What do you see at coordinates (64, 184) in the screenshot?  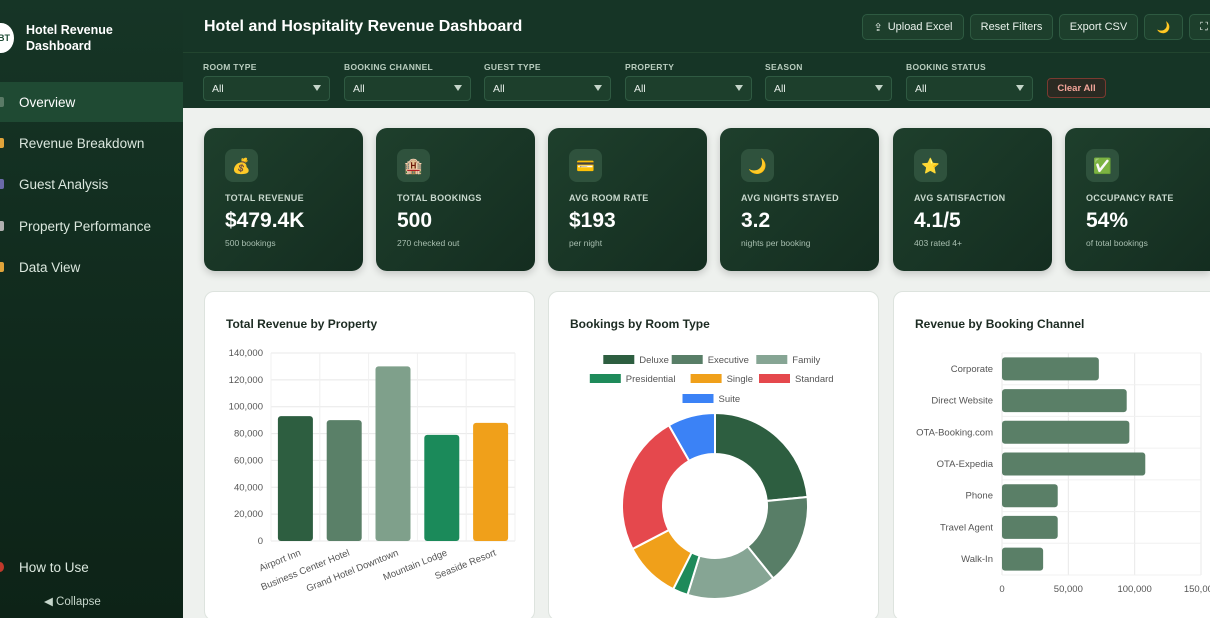 I see `nav-label: Guest Analysis` at bounding box center [64, 184].